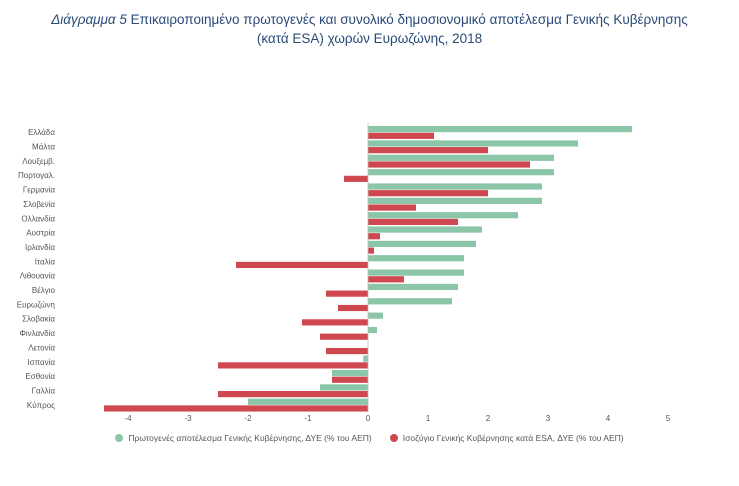 This screenshot has width=739, height=486. What do you see at coordinates (369, 38) in the screenshot?
I see `chart-title-line-2: (κατά ESA) χωρών Ευρωζώνης, 2018` at bounding box center [369, 38].